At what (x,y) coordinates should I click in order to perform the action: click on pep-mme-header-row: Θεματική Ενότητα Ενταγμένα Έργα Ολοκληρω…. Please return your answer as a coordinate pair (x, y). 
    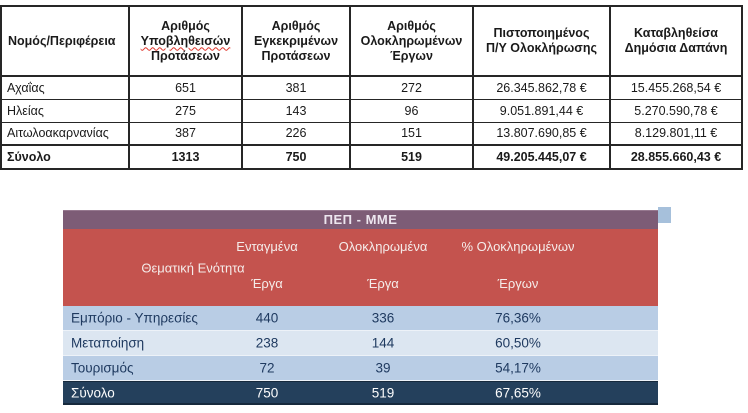
    Looking at the image, I should click on (360, 267).